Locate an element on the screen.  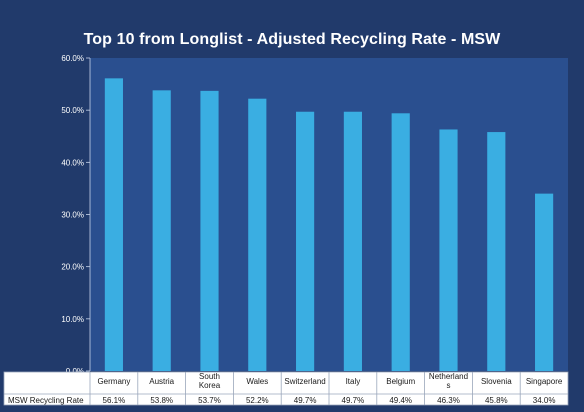
y-tick-label: 20.0% is located at coordinates (72, 267).